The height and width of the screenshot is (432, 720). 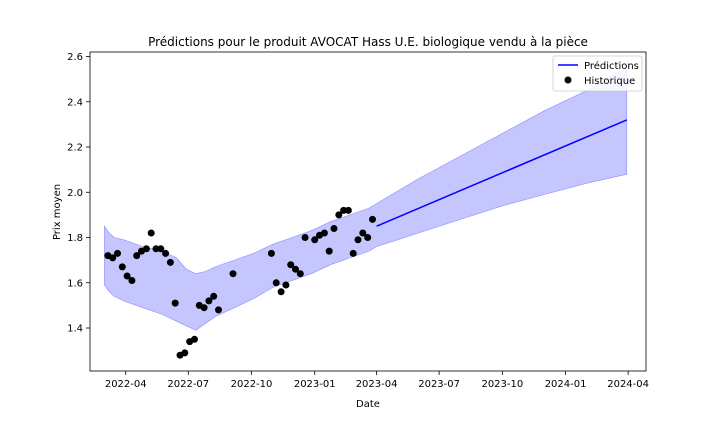 What do you see at coordinates (126, 384) in the screenshot?
I see `x-tick-label: 2022-04` at bounding box center [126, 384].